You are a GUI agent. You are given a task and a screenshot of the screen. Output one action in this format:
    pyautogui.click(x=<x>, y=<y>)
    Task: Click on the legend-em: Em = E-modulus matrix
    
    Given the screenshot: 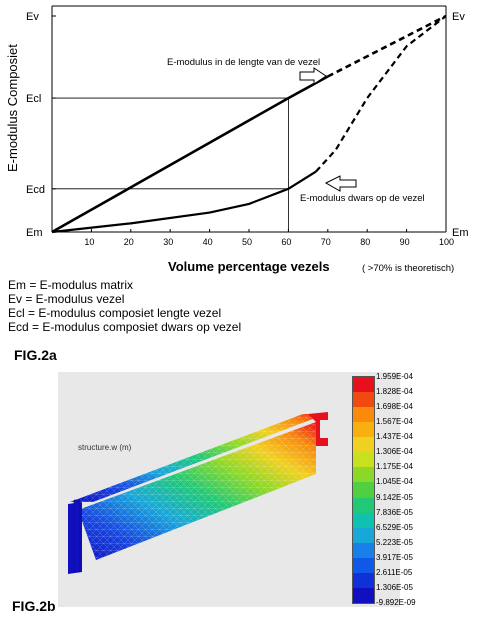 What is the action you would take?
    pyautogui.click(x=71, y=285)
    